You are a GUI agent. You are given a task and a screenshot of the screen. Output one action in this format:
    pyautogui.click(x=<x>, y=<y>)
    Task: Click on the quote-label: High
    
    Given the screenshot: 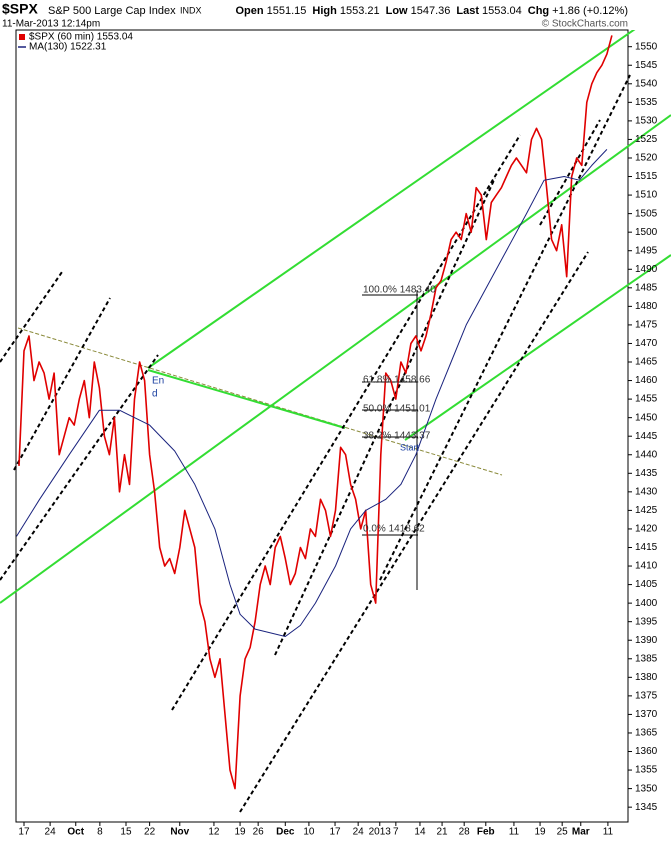 What is the action you would take?
    pyautogui.click(x=324, y=11)
    